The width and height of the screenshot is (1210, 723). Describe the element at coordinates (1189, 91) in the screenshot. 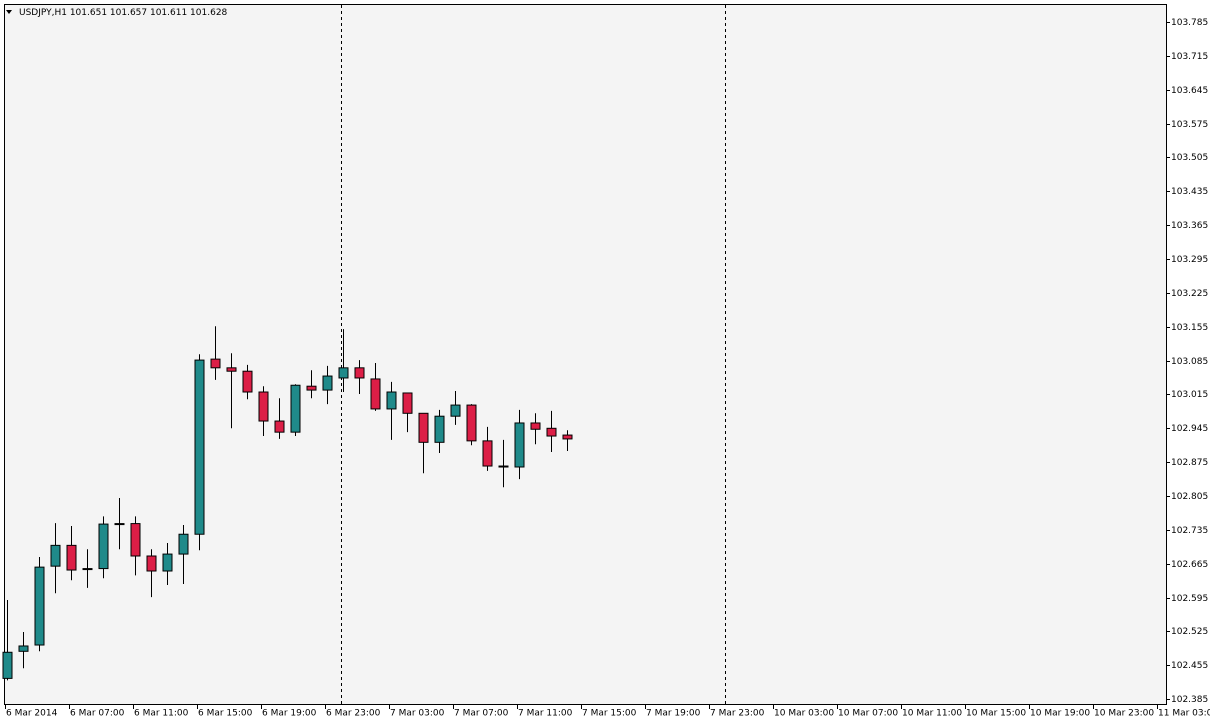

I see `y-tick-label: 103.645` at that location.